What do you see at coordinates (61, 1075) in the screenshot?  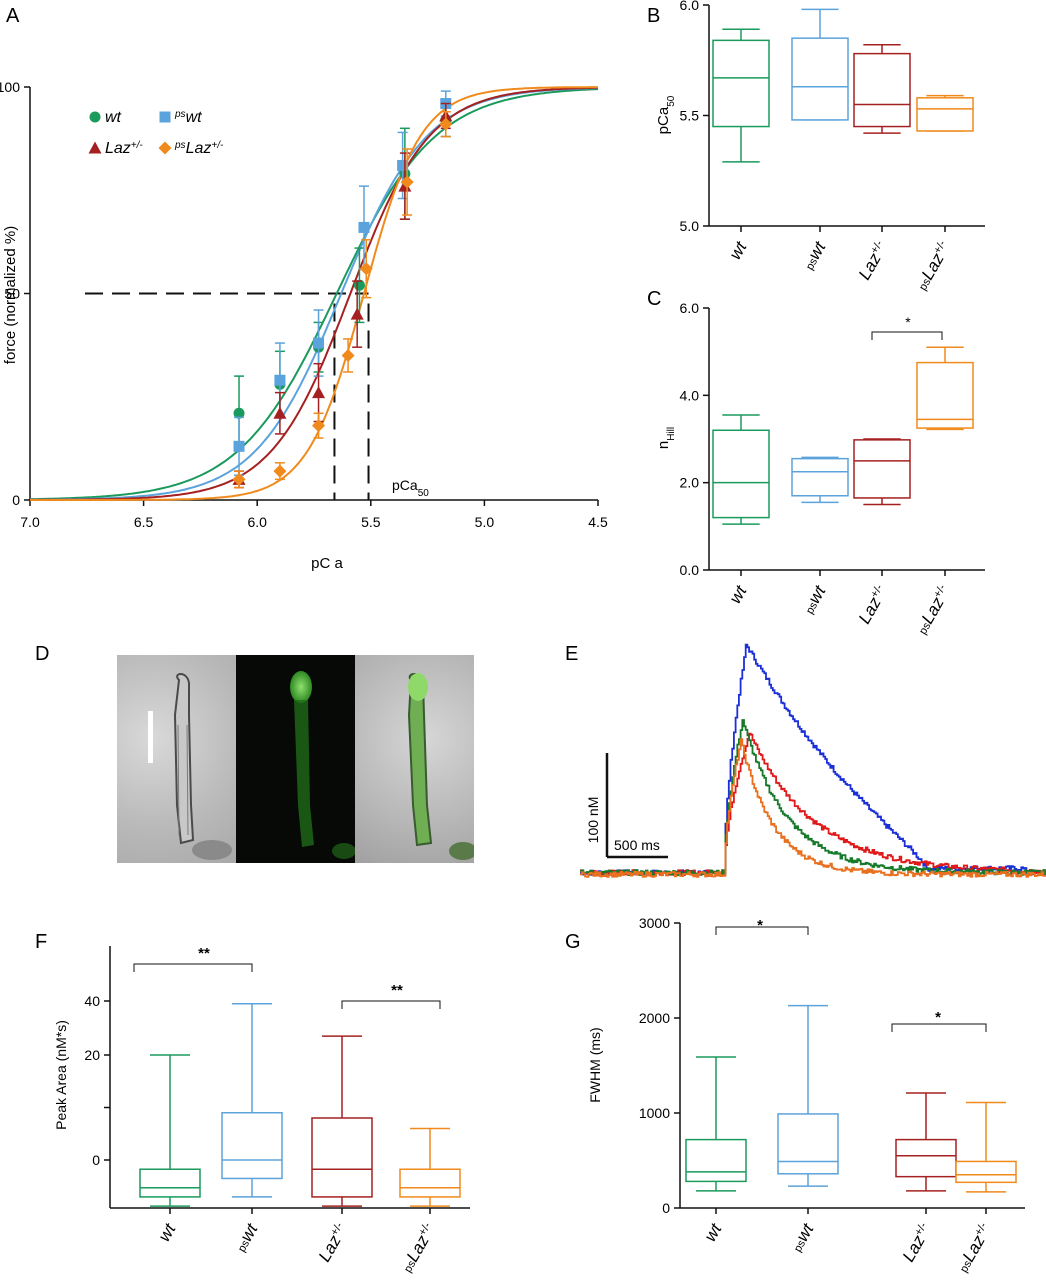 I see `panel-f-ylabel: Peak Area (nM*s)` at bounding box center [61, 1075].